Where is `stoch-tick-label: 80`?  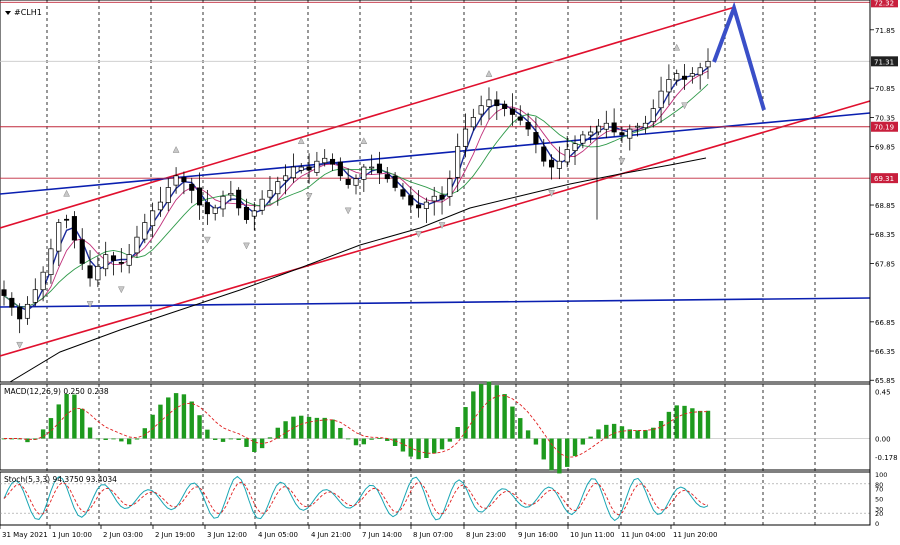
stoch-tick-label: 80 is located at coordinates (879, 485).